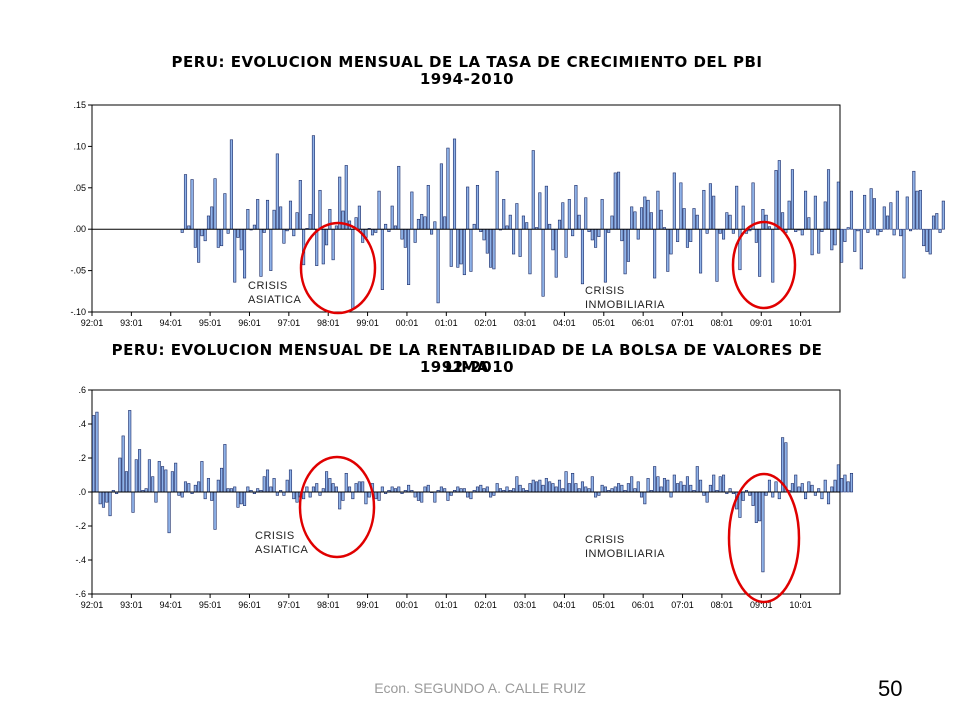 The image size is (960, 720). What do you see at coordinates (131, 605) in the screenshot?
I see `x-tick-label: 93:01` at bounding box center [131, 605].